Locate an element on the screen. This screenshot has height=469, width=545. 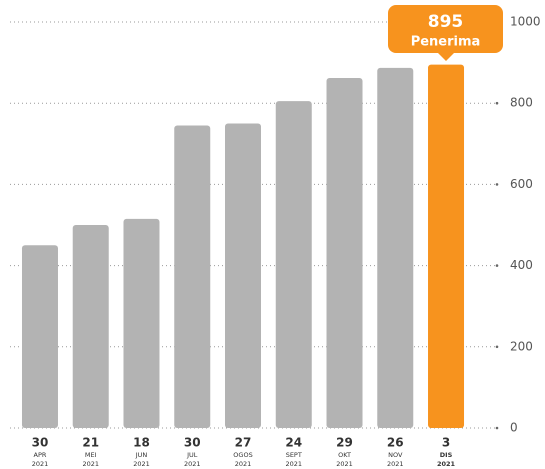
x-tick-day: 18 is located at coordinates (141, 443).